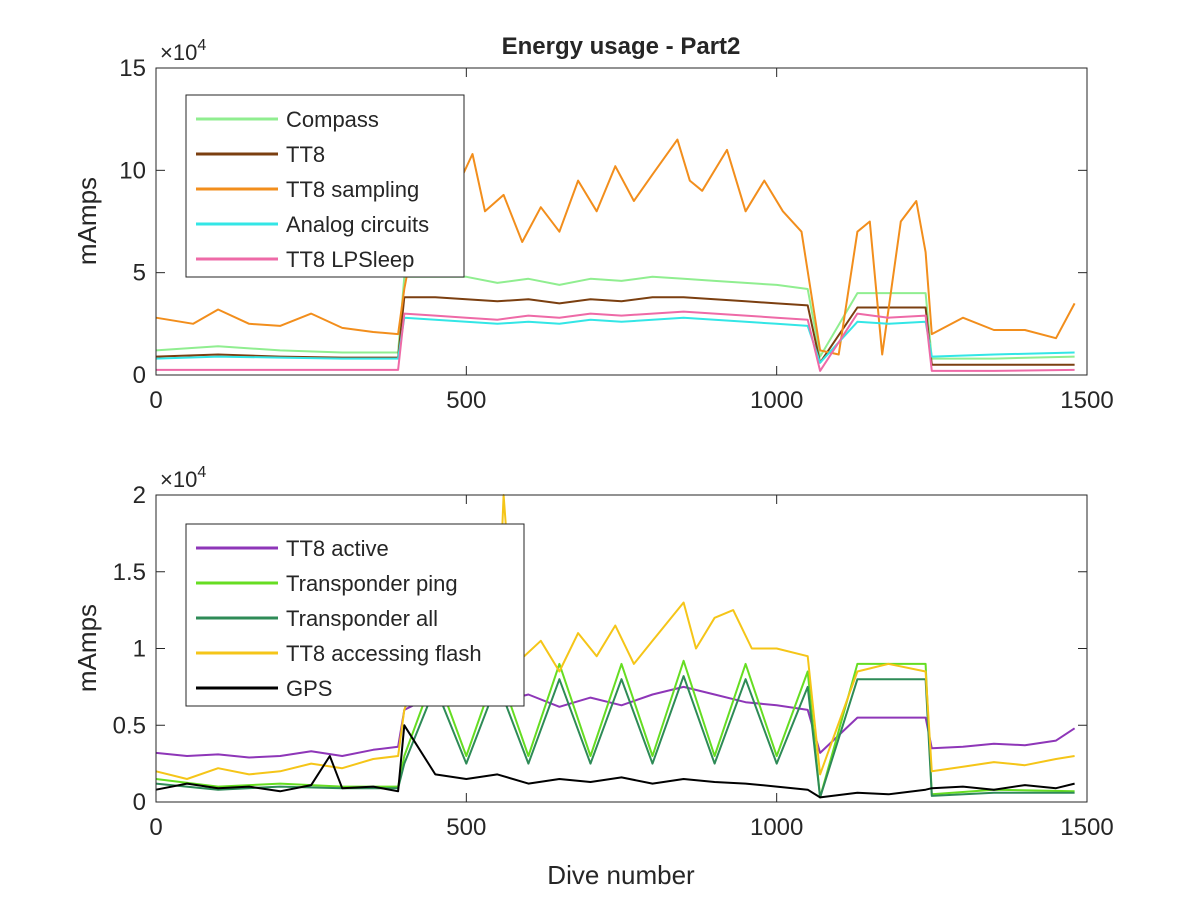  What do you see at coordinates (129, 572) in the screenshot?
I see `bottom-y-tick-label: 1.5` at bounding box center [129, 572].